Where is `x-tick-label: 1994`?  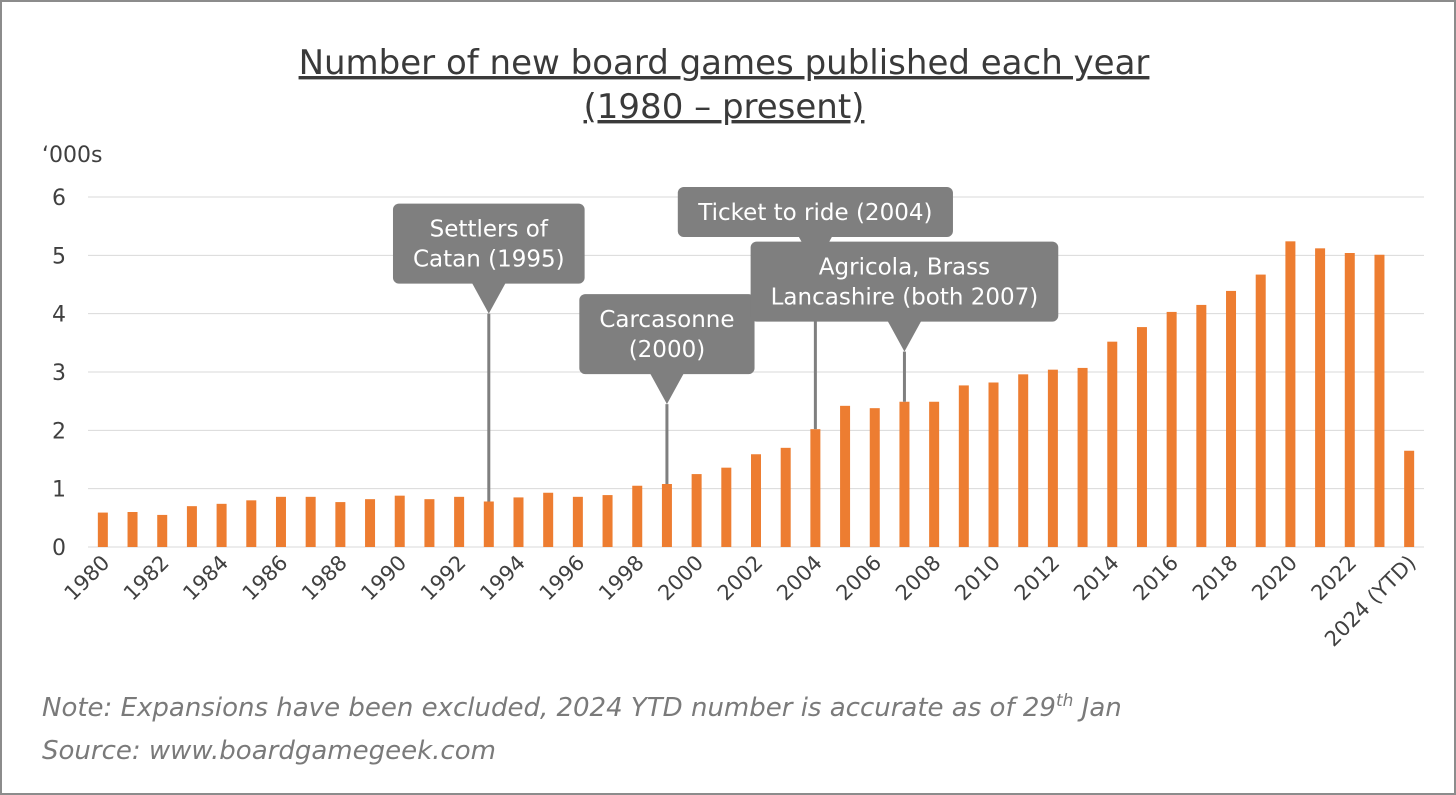 x-tick-label: 1994 is located at coordinates (502, 578).